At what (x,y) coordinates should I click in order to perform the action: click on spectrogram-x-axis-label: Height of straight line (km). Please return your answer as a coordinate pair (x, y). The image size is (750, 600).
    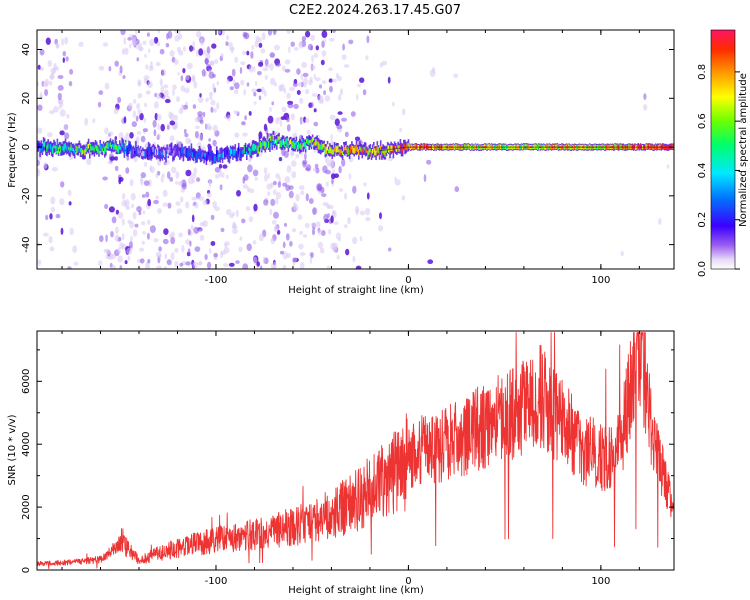
    Looking at the image, I should click on (356, 290).